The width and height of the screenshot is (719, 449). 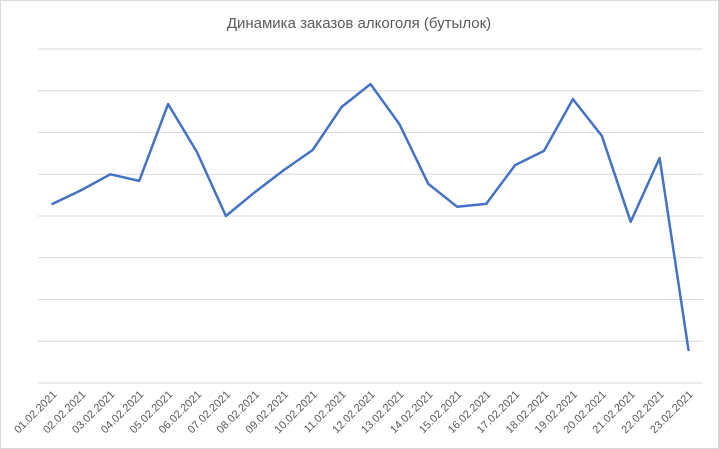 I want to click on chart-title: Динамика заказов алкоголя (бутылок), so click(x=359, y=23).